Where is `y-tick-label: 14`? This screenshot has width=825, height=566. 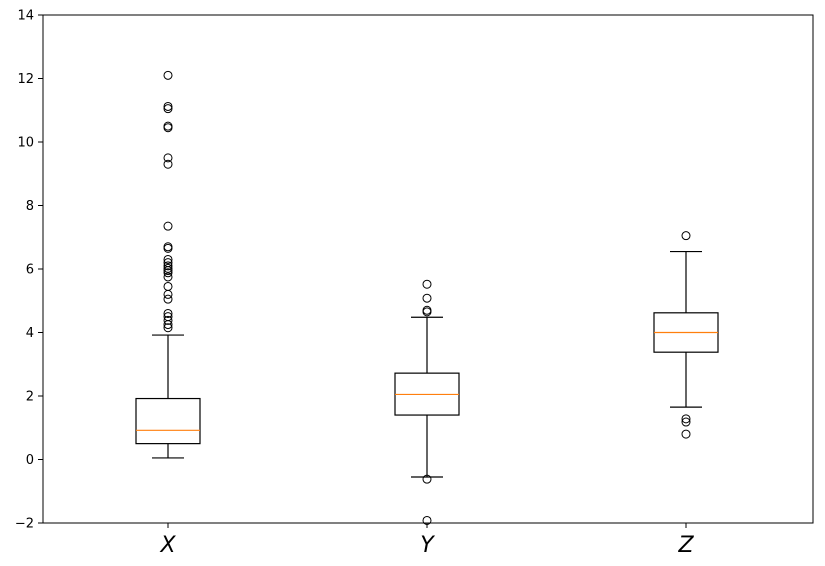 y-tick-label: 14 is located at coordinates (25, 16).